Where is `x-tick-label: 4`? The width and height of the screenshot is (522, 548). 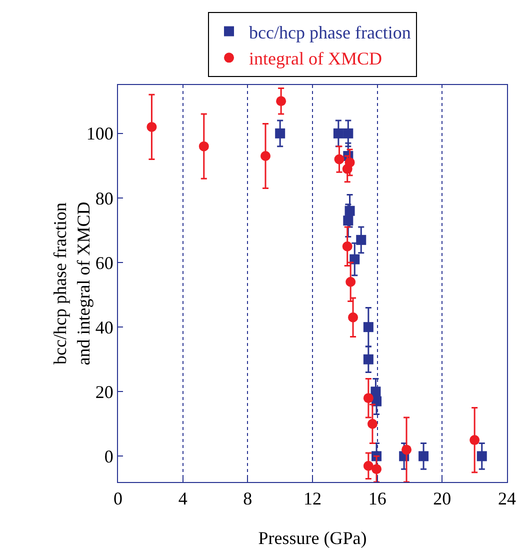 x-tick-label: 4 is located at coordinates (183, 498).